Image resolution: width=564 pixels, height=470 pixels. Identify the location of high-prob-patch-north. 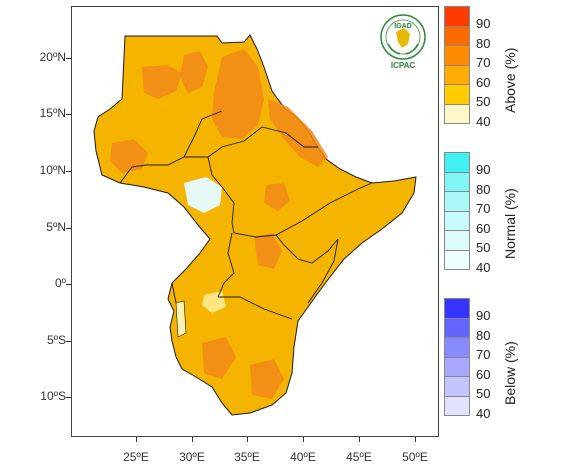
(162, 82).